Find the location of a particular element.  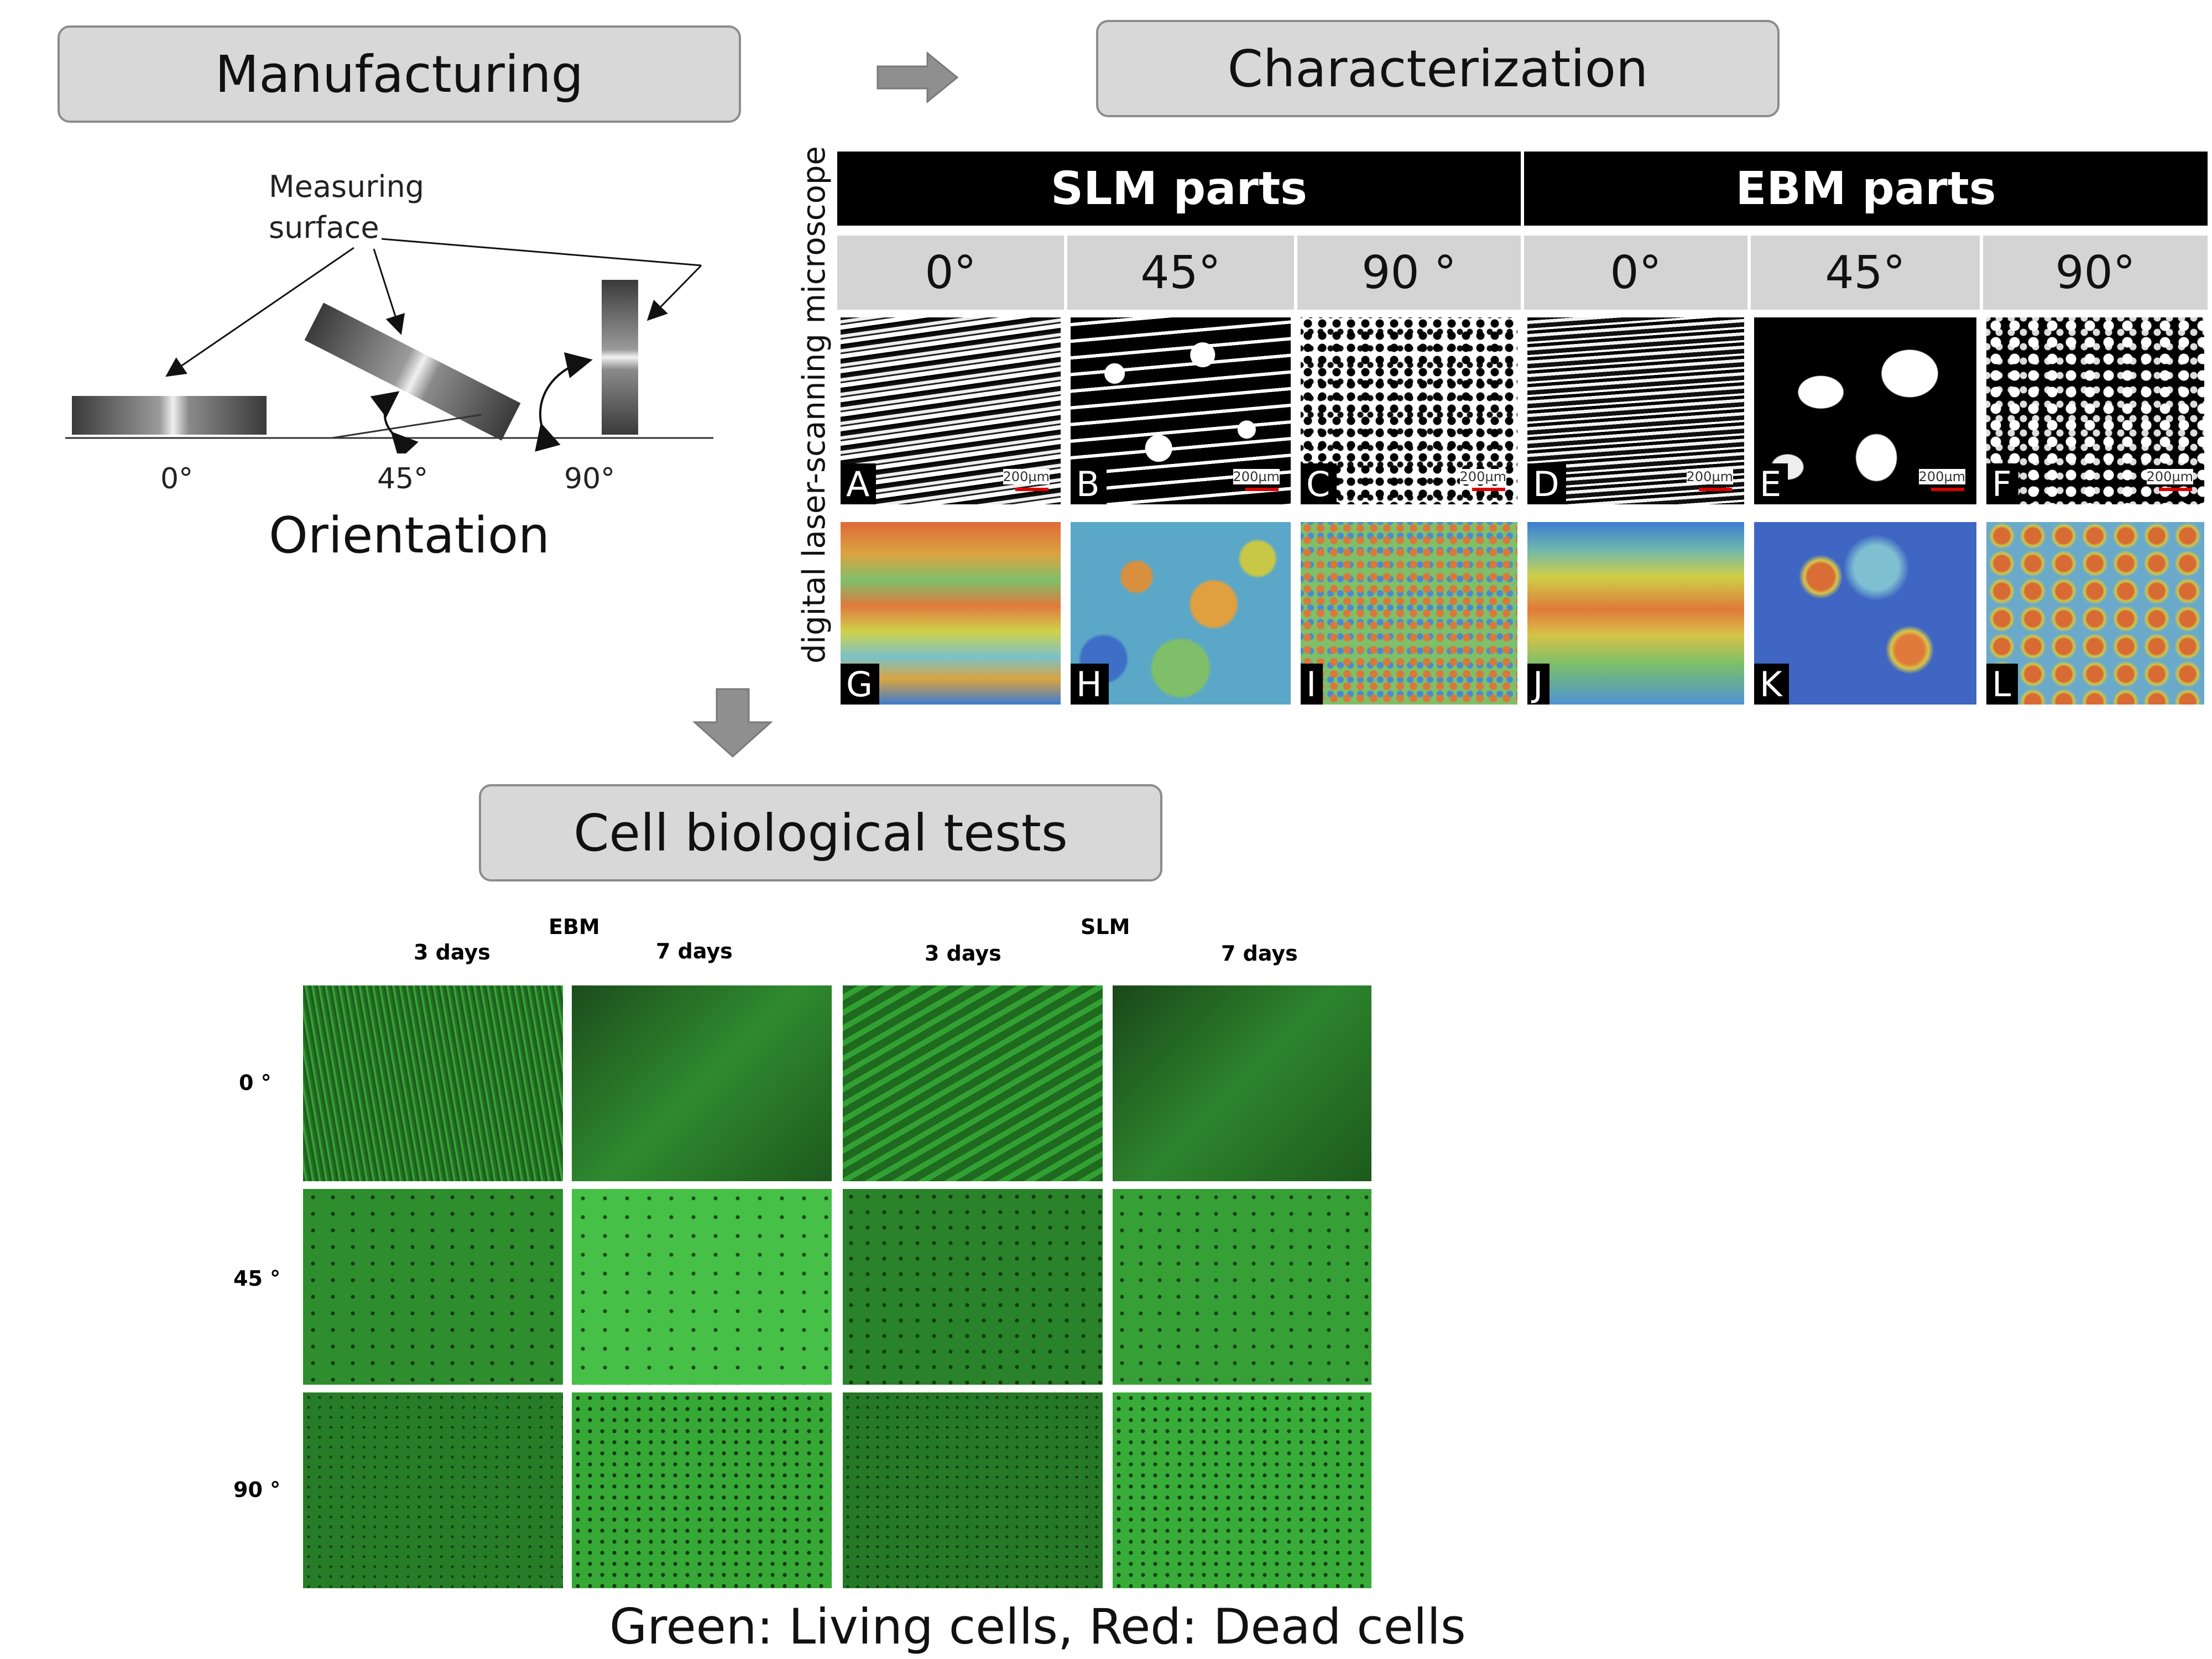

column-label-ebm-7-days: 7 days is located at coordinates (695, 951).